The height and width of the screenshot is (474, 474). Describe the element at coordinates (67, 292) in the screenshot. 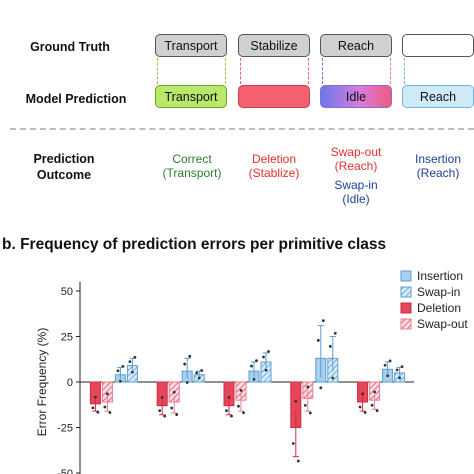

I see `y-tick-label: 50` at that location.